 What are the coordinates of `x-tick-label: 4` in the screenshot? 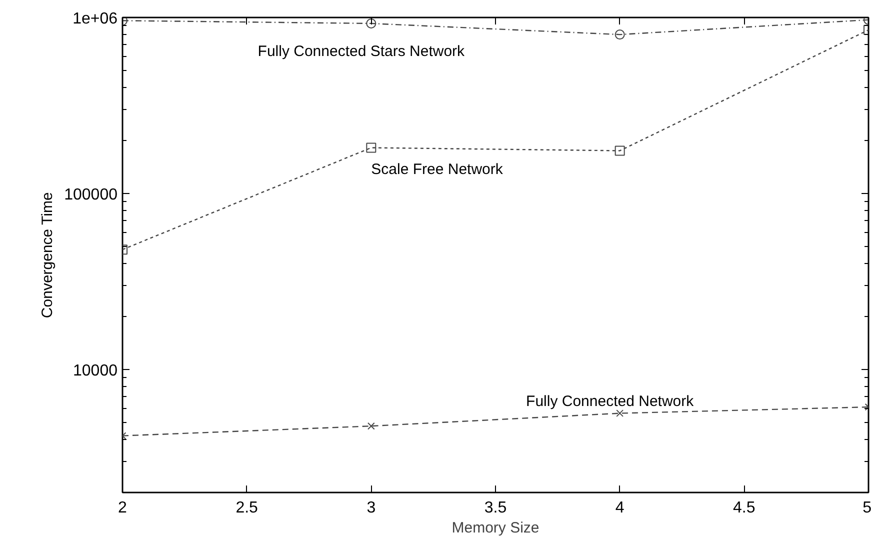 It's located at (619, 508).